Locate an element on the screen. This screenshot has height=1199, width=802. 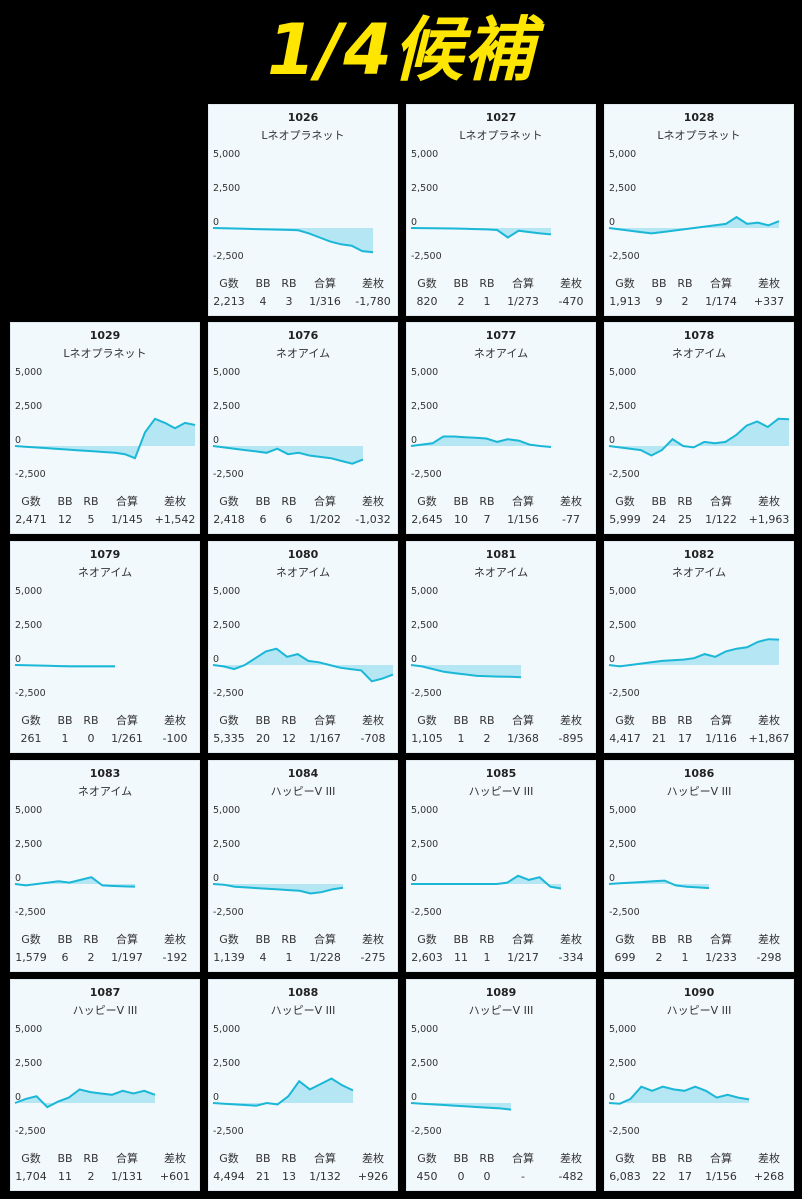
stat-diff: -1,780 is located at coordinates (373, 301).